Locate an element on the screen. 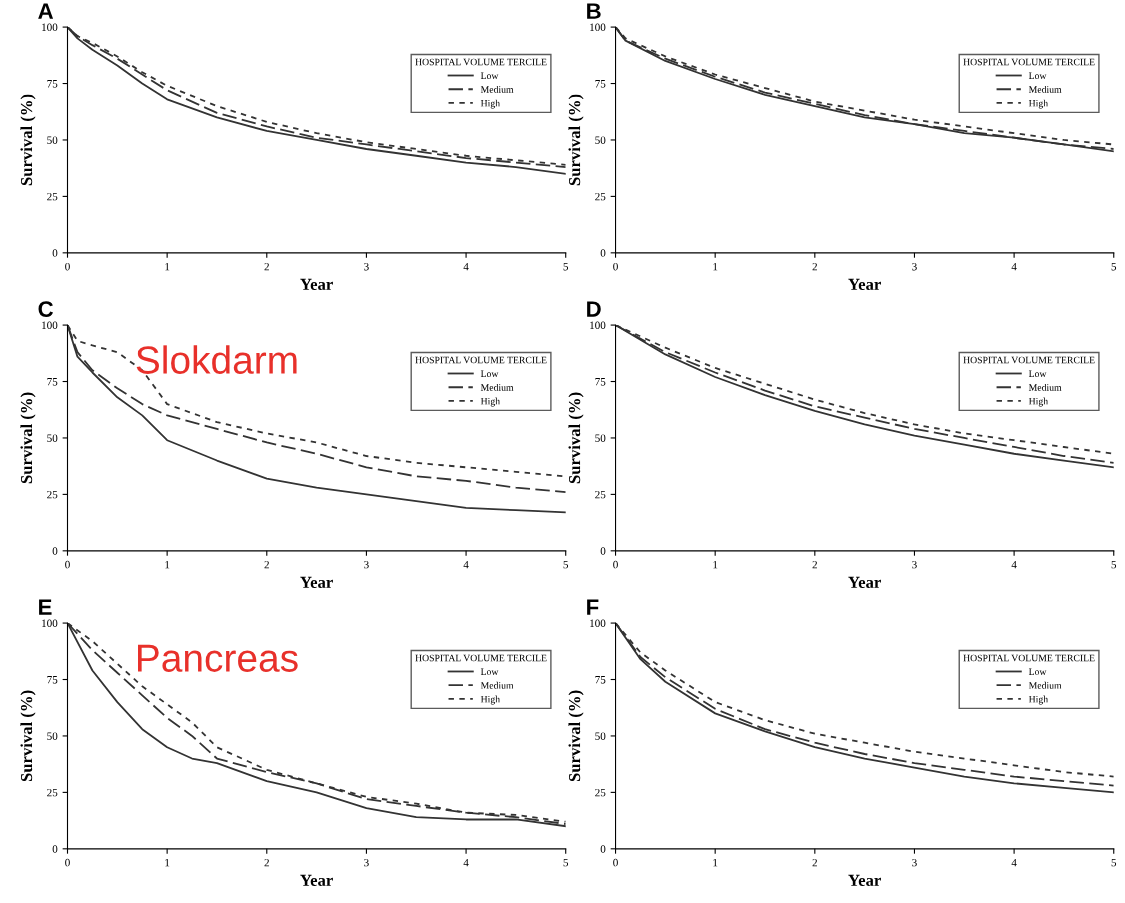 The width and height of the screenshot is (1125, 903). chart-title: E is located at coordinates (45, 607).